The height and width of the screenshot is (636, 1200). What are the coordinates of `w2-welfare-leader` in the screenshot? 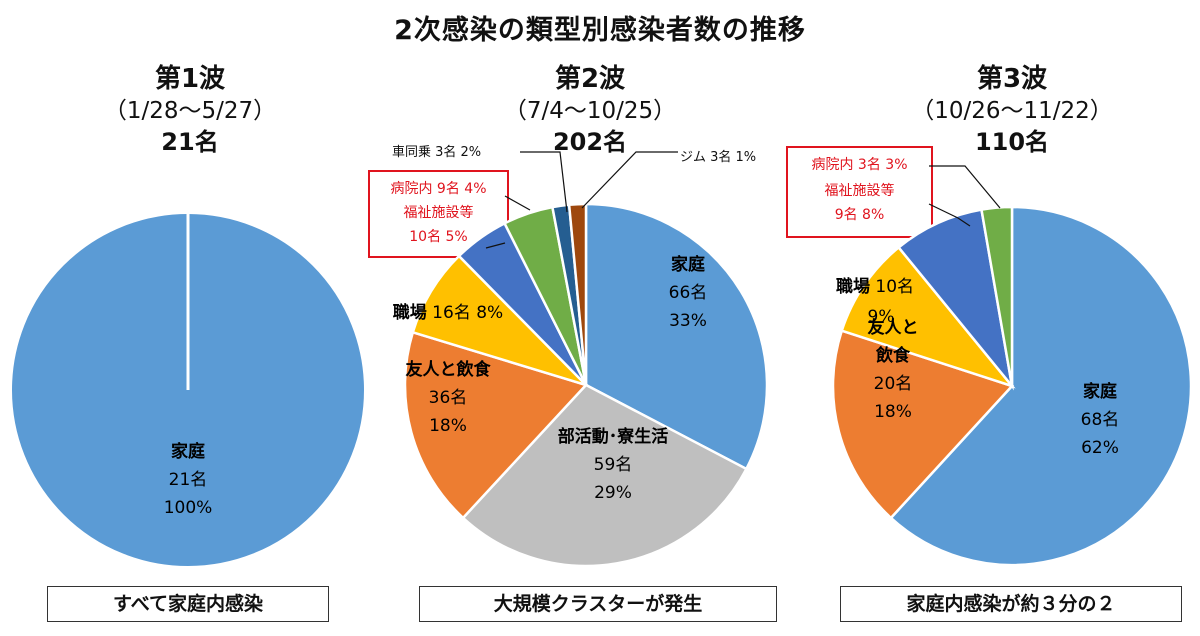 It's located at (495, 245).